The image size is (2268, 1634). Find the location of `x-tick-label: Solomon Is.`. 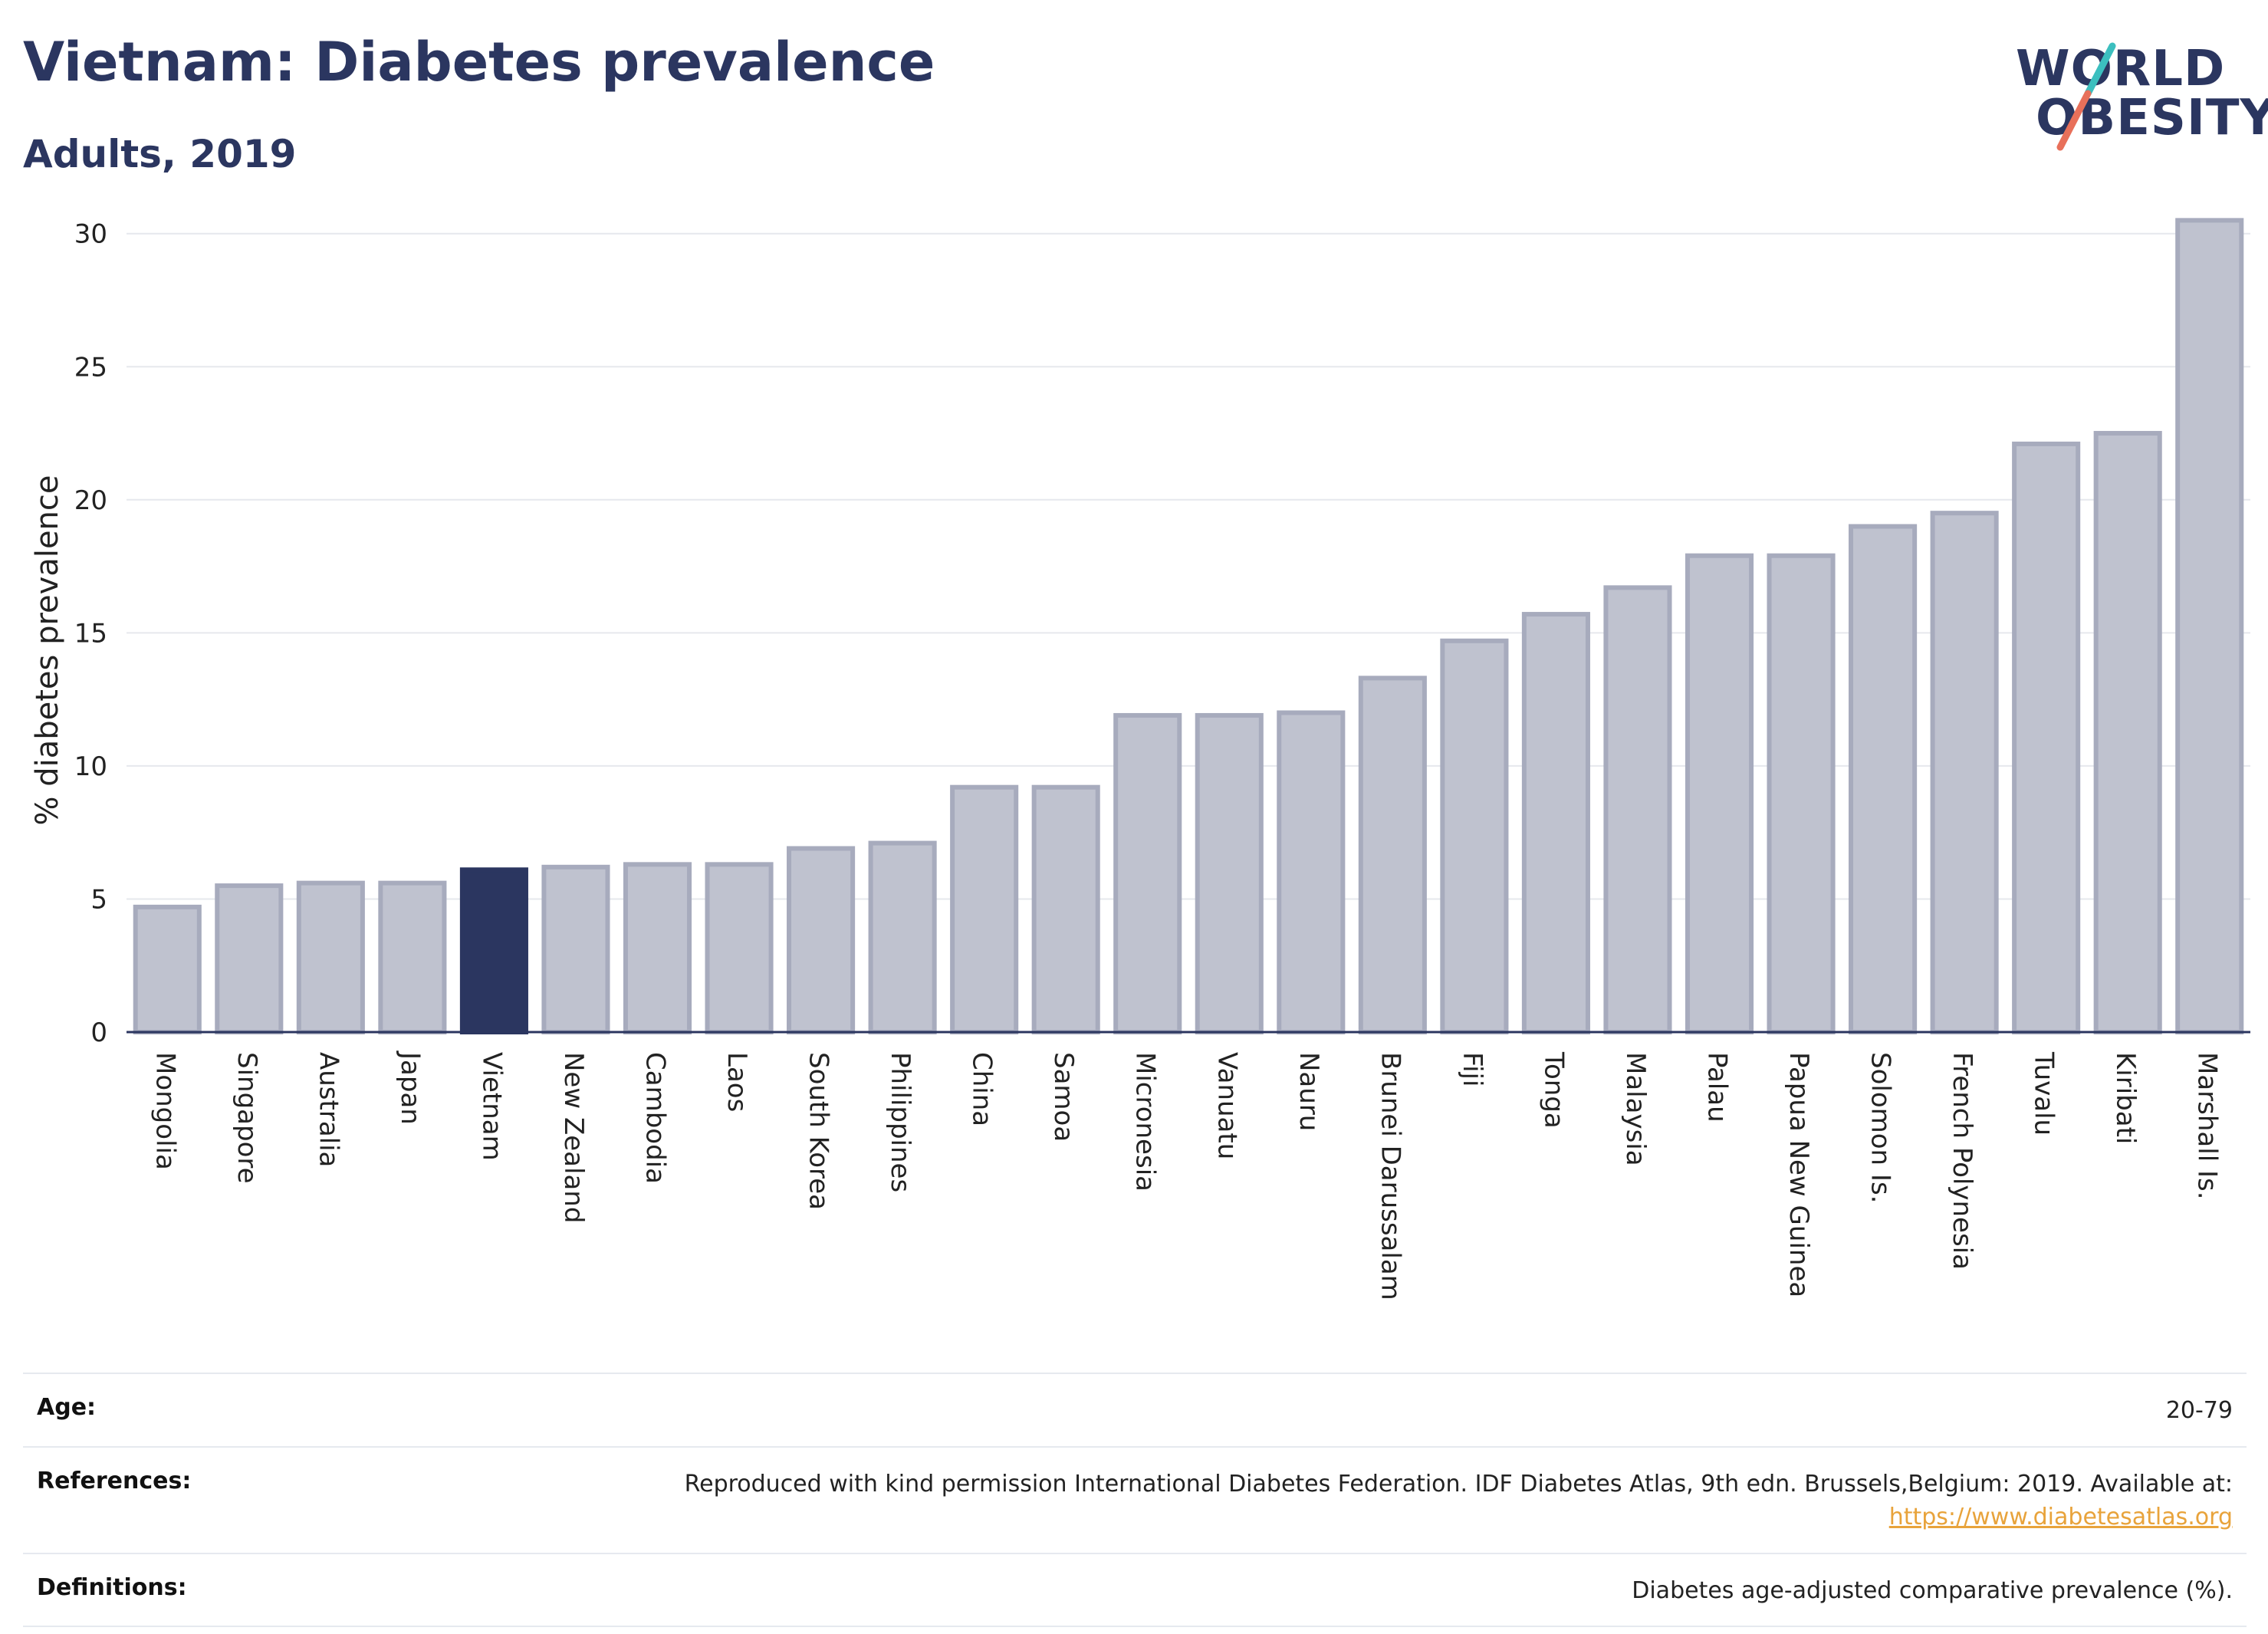

x-tick-label: Solomon Is. is located at coordinates (1880, 1128).